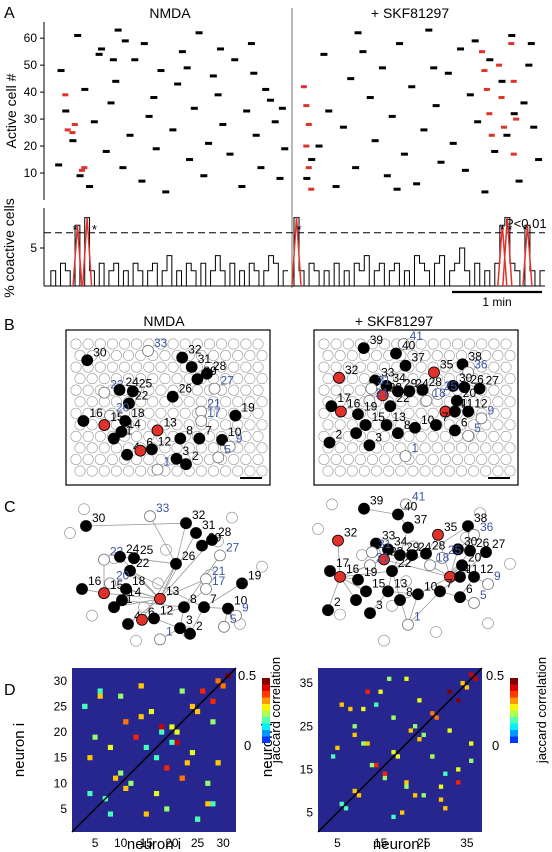 This screenshot has width=552, height=852. What do you see at coordinates (61, 783) in the screenshot?
I see `heat-ytick: 10` at bounding box center [61, 783].